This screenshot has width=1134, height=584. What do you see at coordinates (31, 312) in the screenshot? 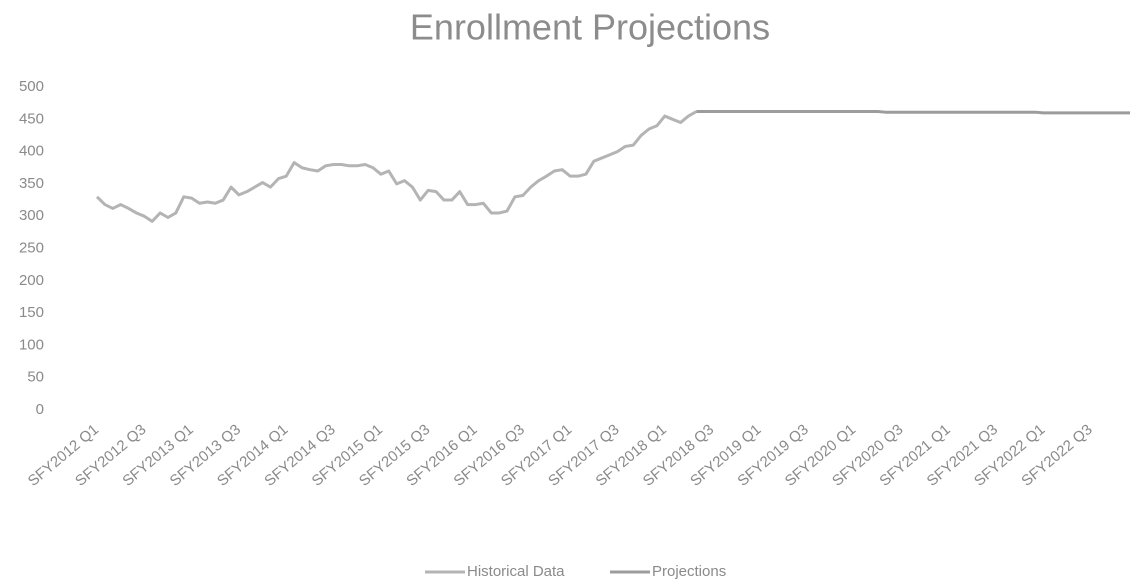
I see `y-tick-label: 150` at bounding box center [31, 312].